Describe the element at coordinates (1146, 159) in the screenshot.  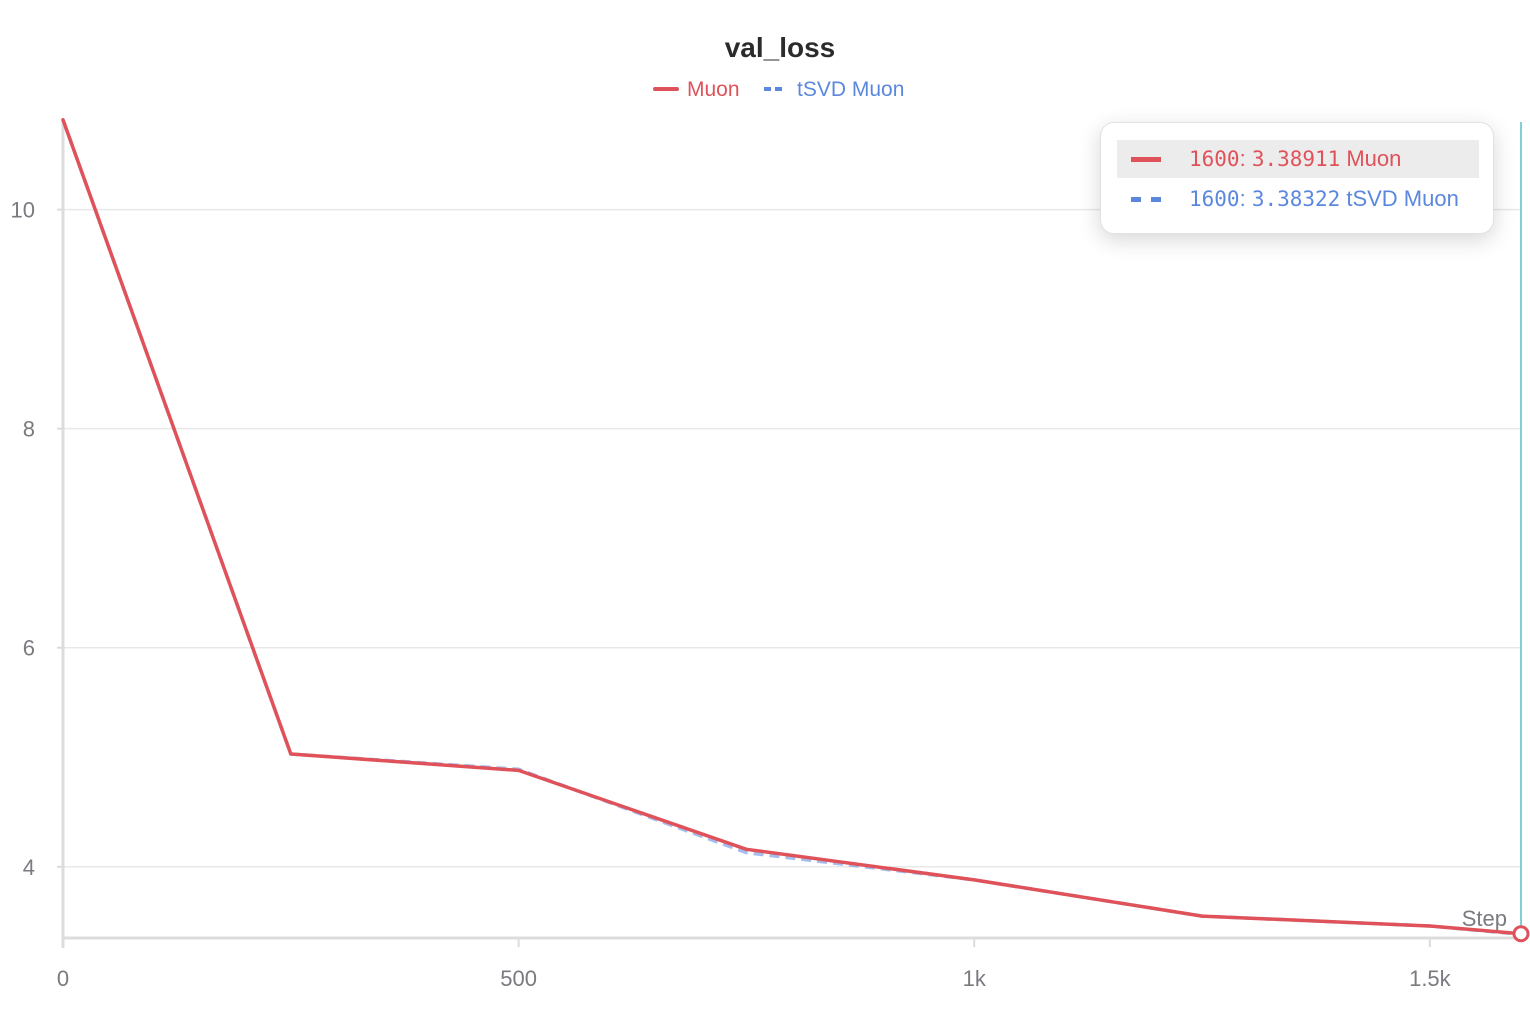
I see `tooltip-swatch-muon` at that location.